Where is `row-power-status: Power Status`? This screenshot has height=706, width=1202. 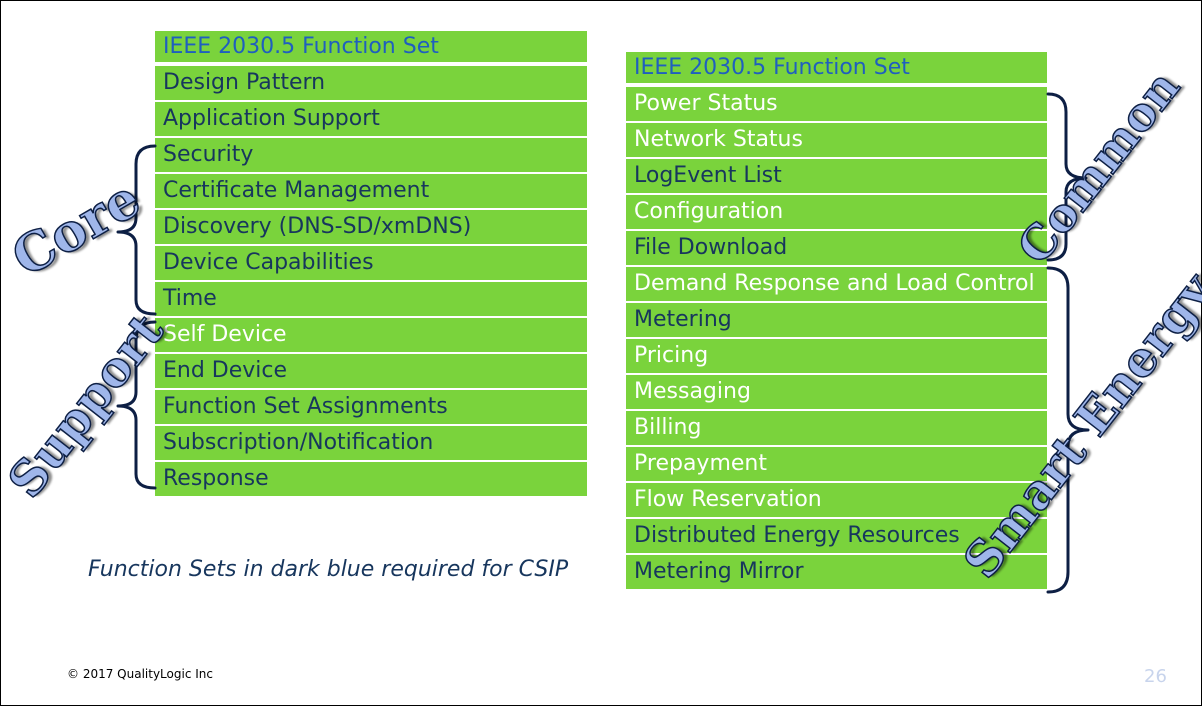 row-power-status: Power Status is located at coordinates (836, 105).